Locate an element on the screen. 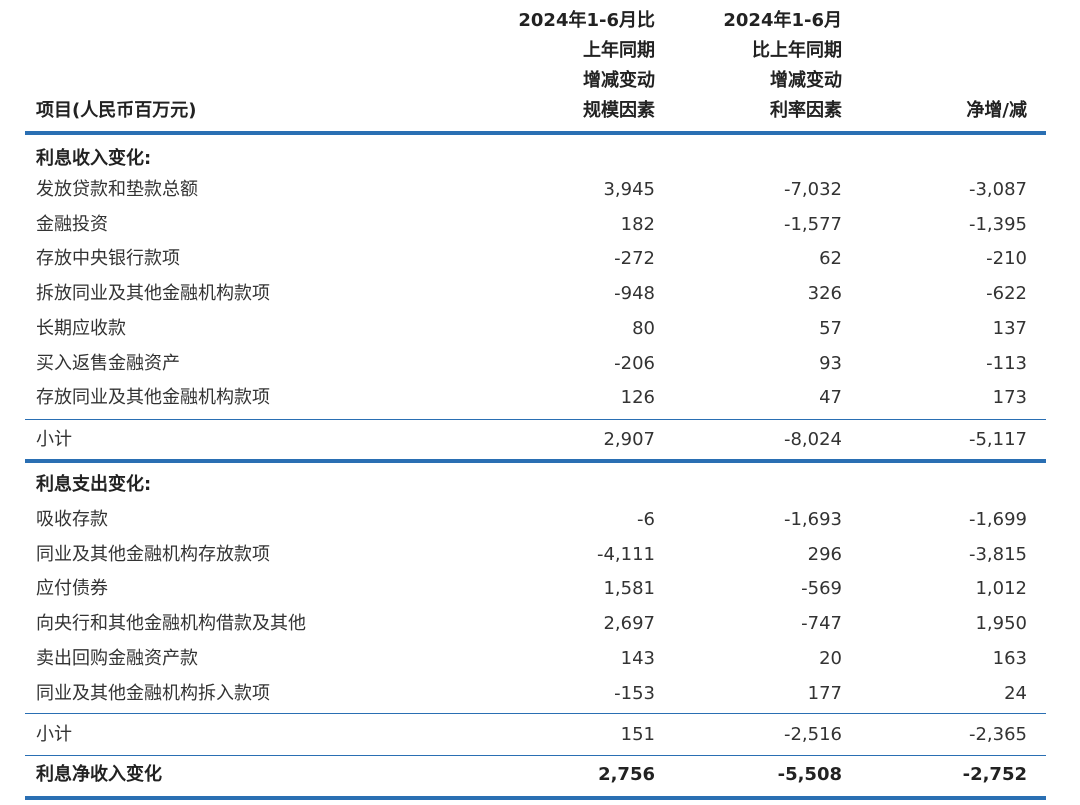  header-rule is located at coordinates (535, 133).